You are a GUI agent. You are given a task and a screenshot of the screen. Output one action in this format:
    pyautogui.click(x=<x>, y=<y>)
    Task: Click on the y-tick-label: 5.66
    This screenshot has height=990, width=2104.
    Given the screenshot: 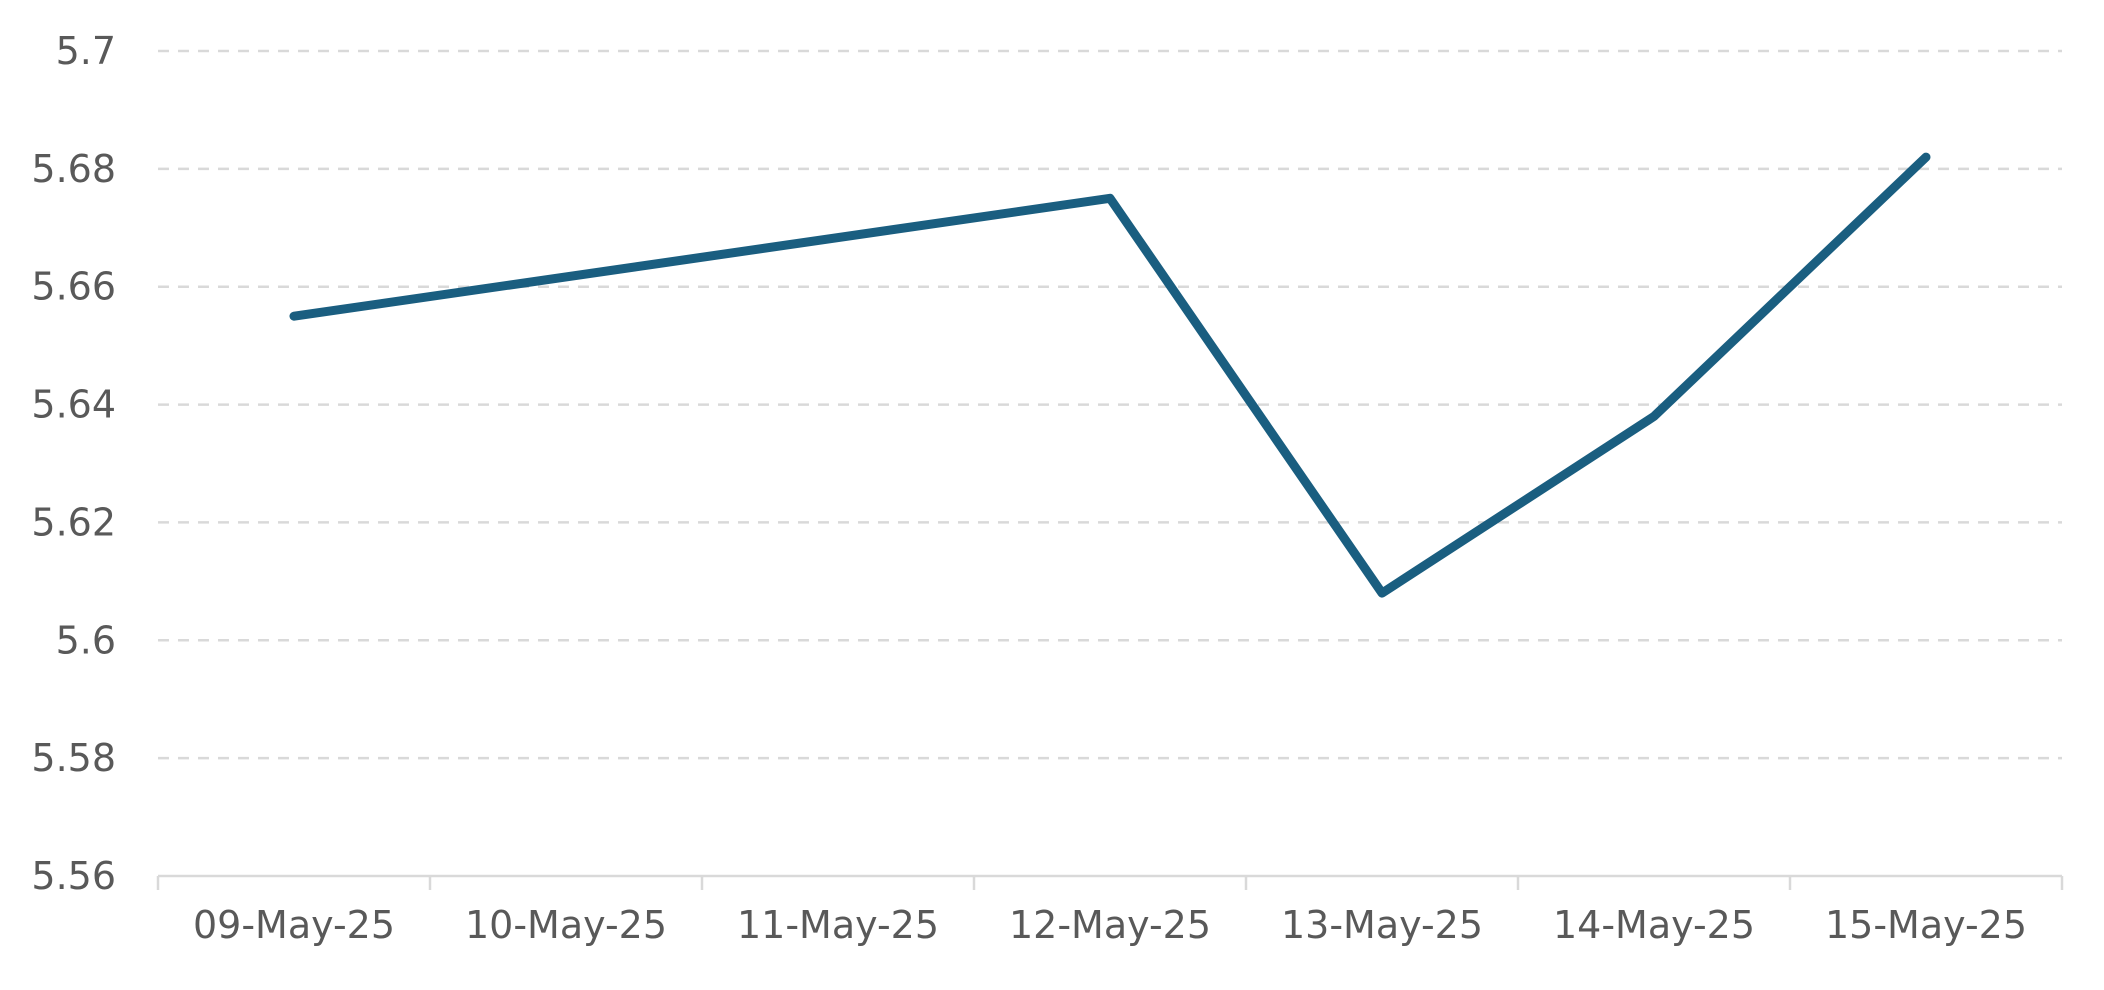 What is the action you would take?
    pyautogui.click(x=73, y=287)
    